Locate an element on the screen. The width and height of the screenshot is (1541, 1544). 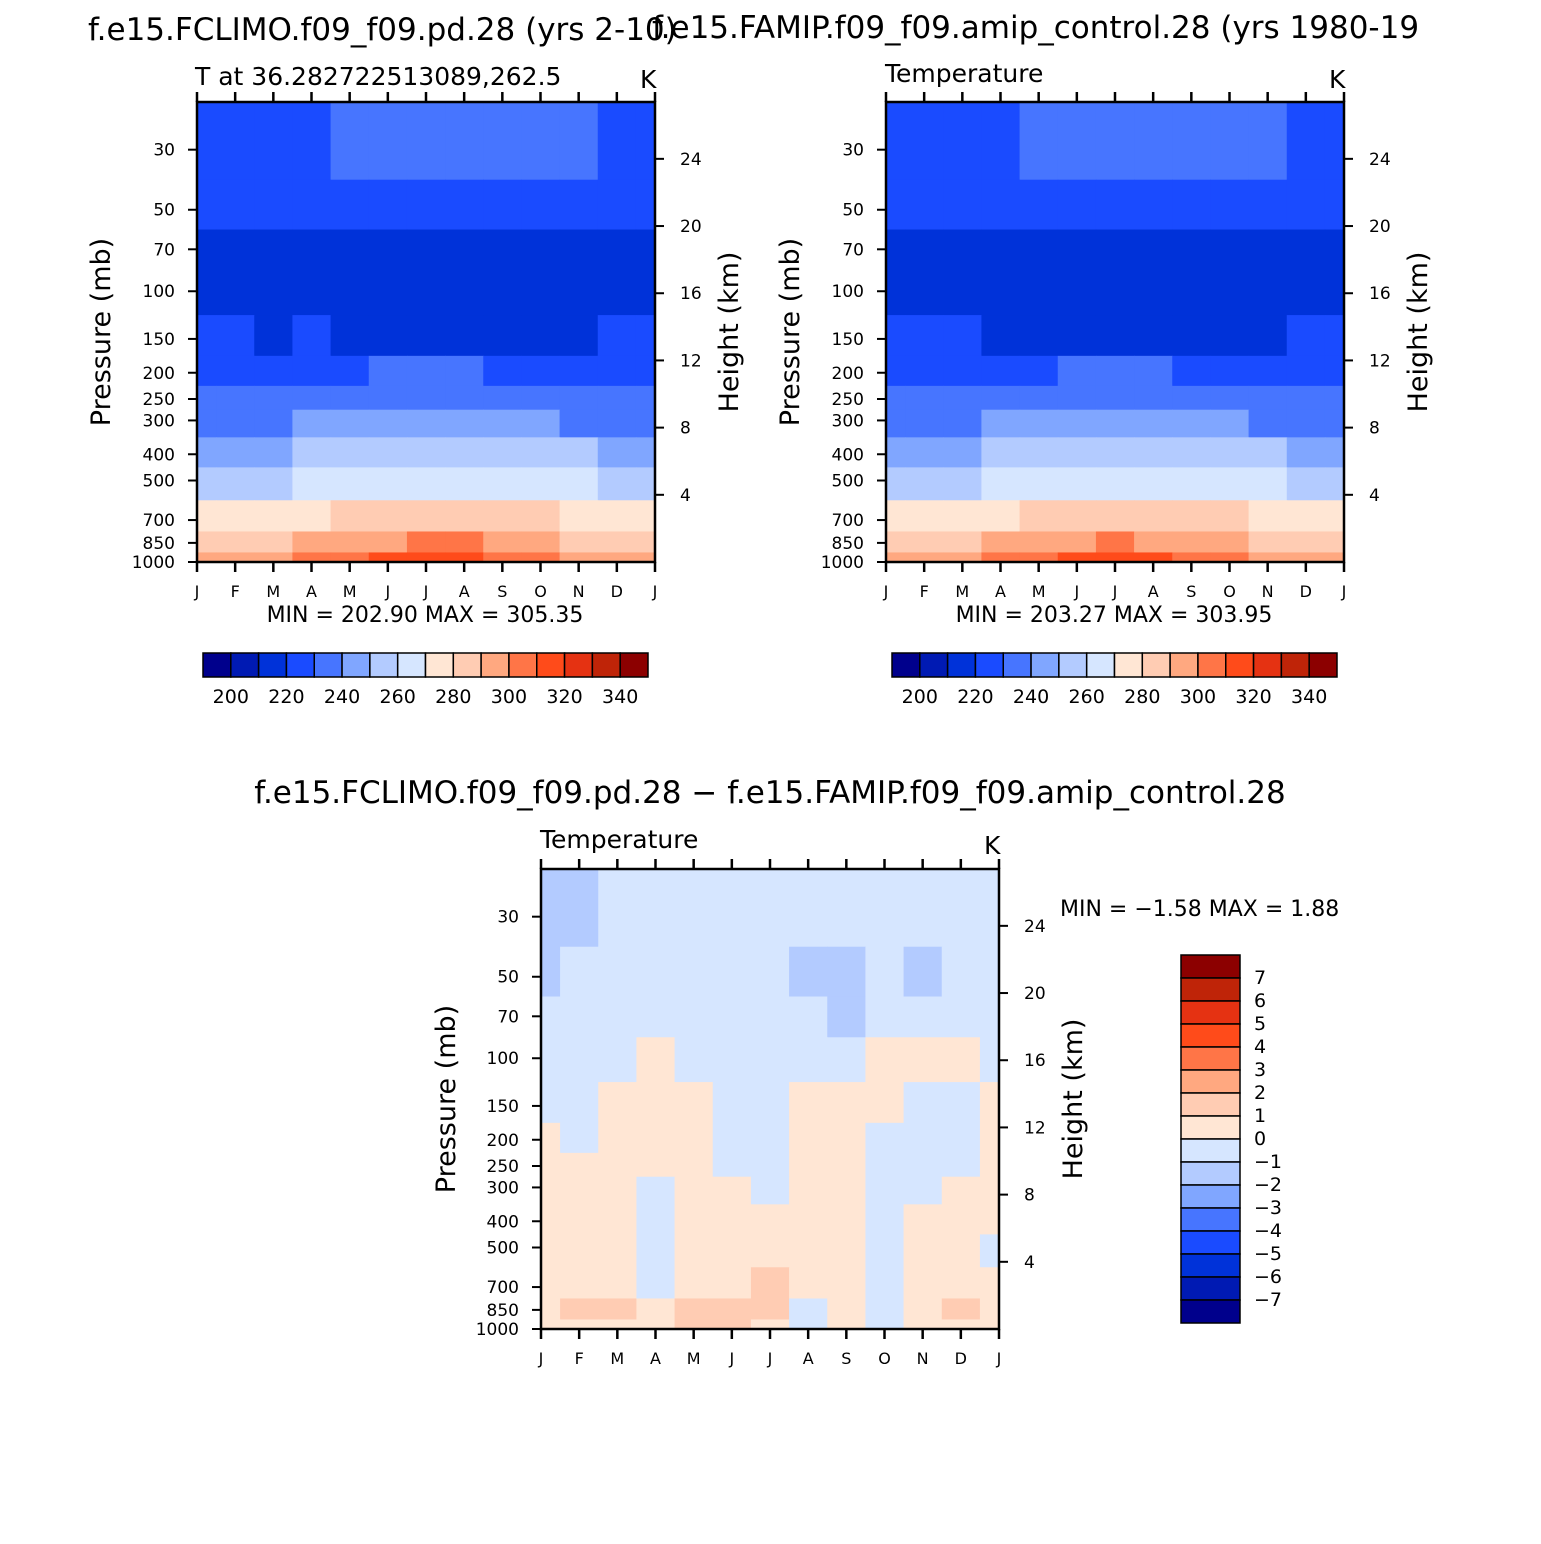
x-tick-label: A is located at coordinates (464, 591).